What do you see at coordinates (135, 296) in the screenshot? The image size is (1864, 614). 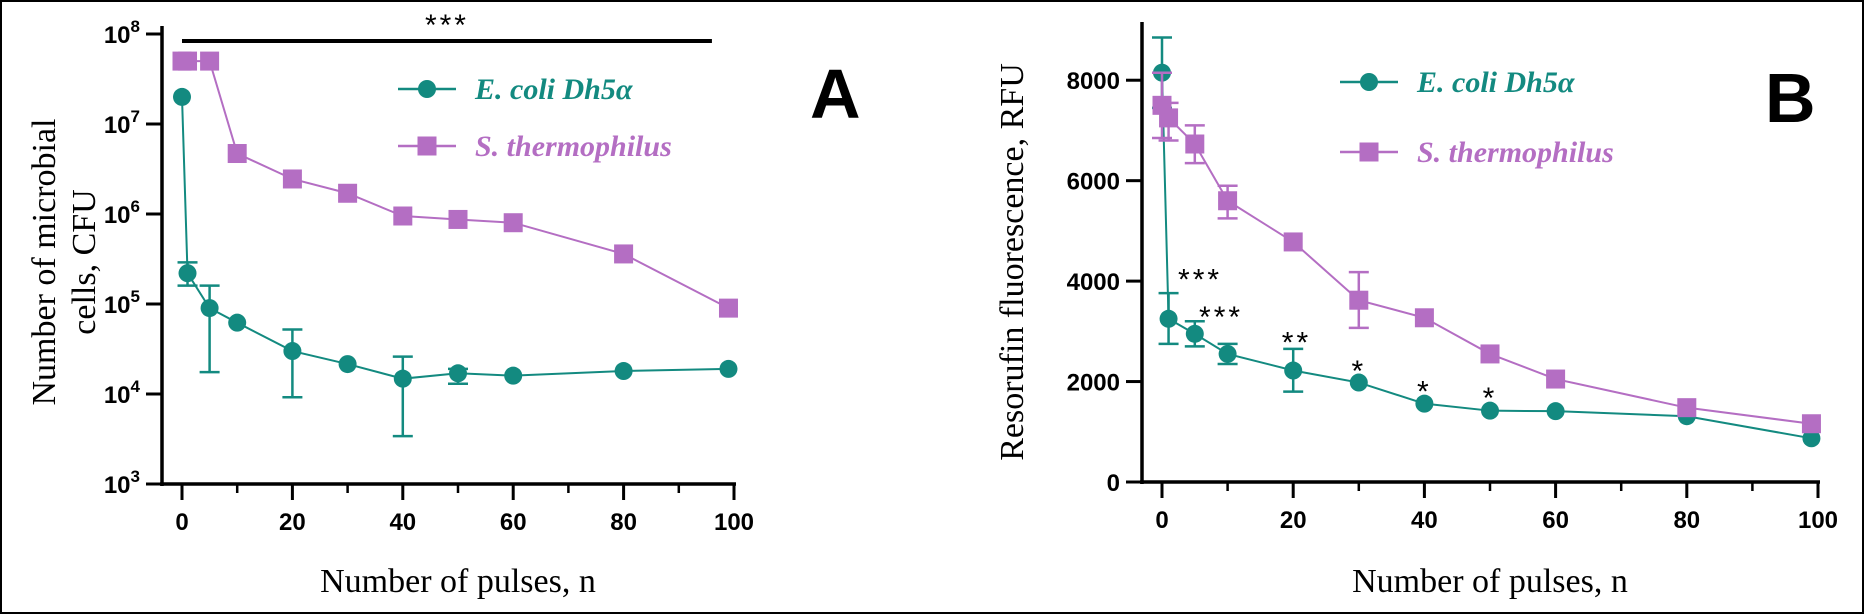 I see `y-tick-exponent: 5` at bounding box center [135, 296].